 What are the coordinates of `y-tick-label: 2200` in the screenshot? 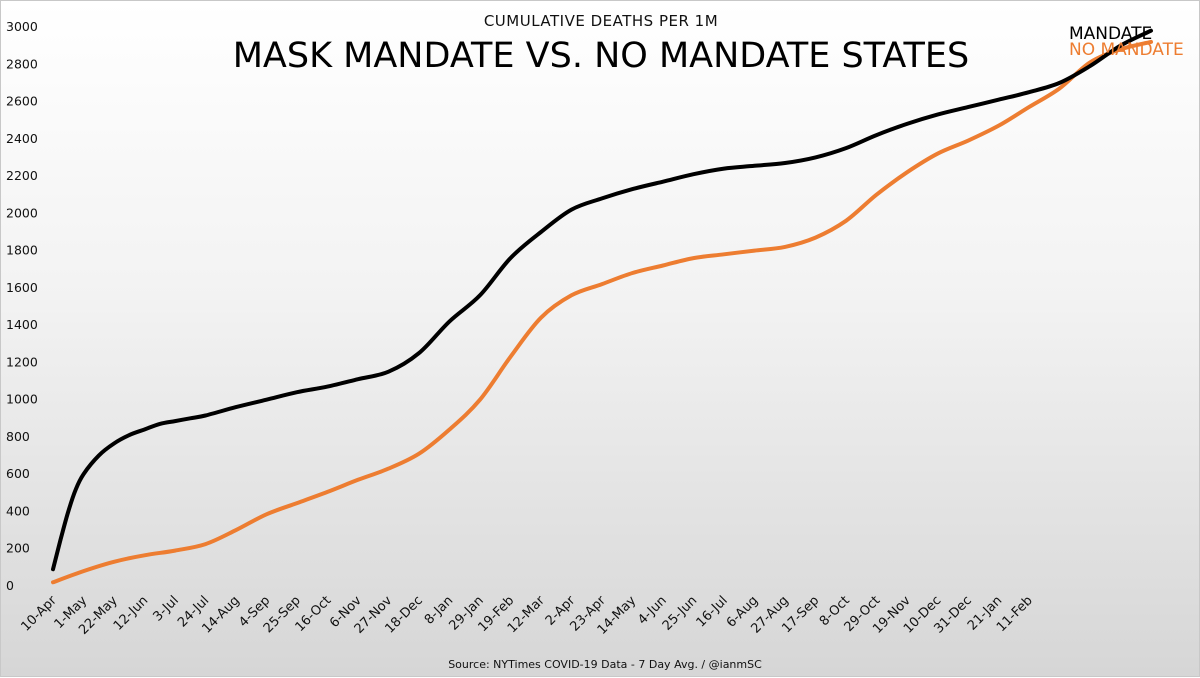 It's located at (22, 175).